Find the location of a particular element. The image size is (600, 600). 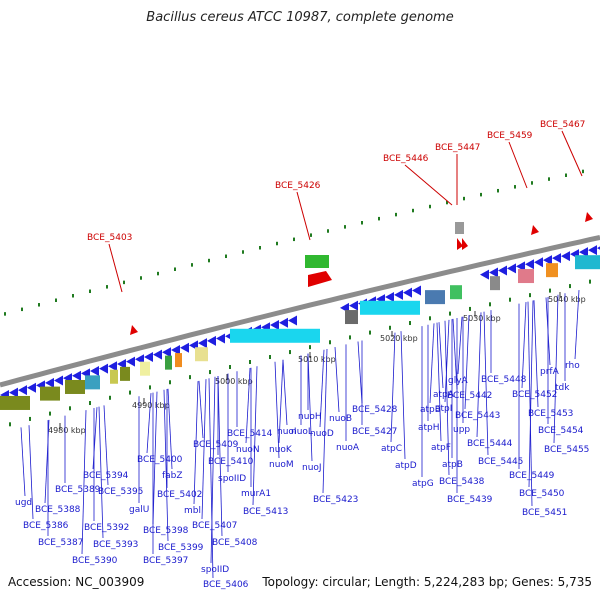

red-gene-label: BCE_5446 is located at coordinates (406, 159).